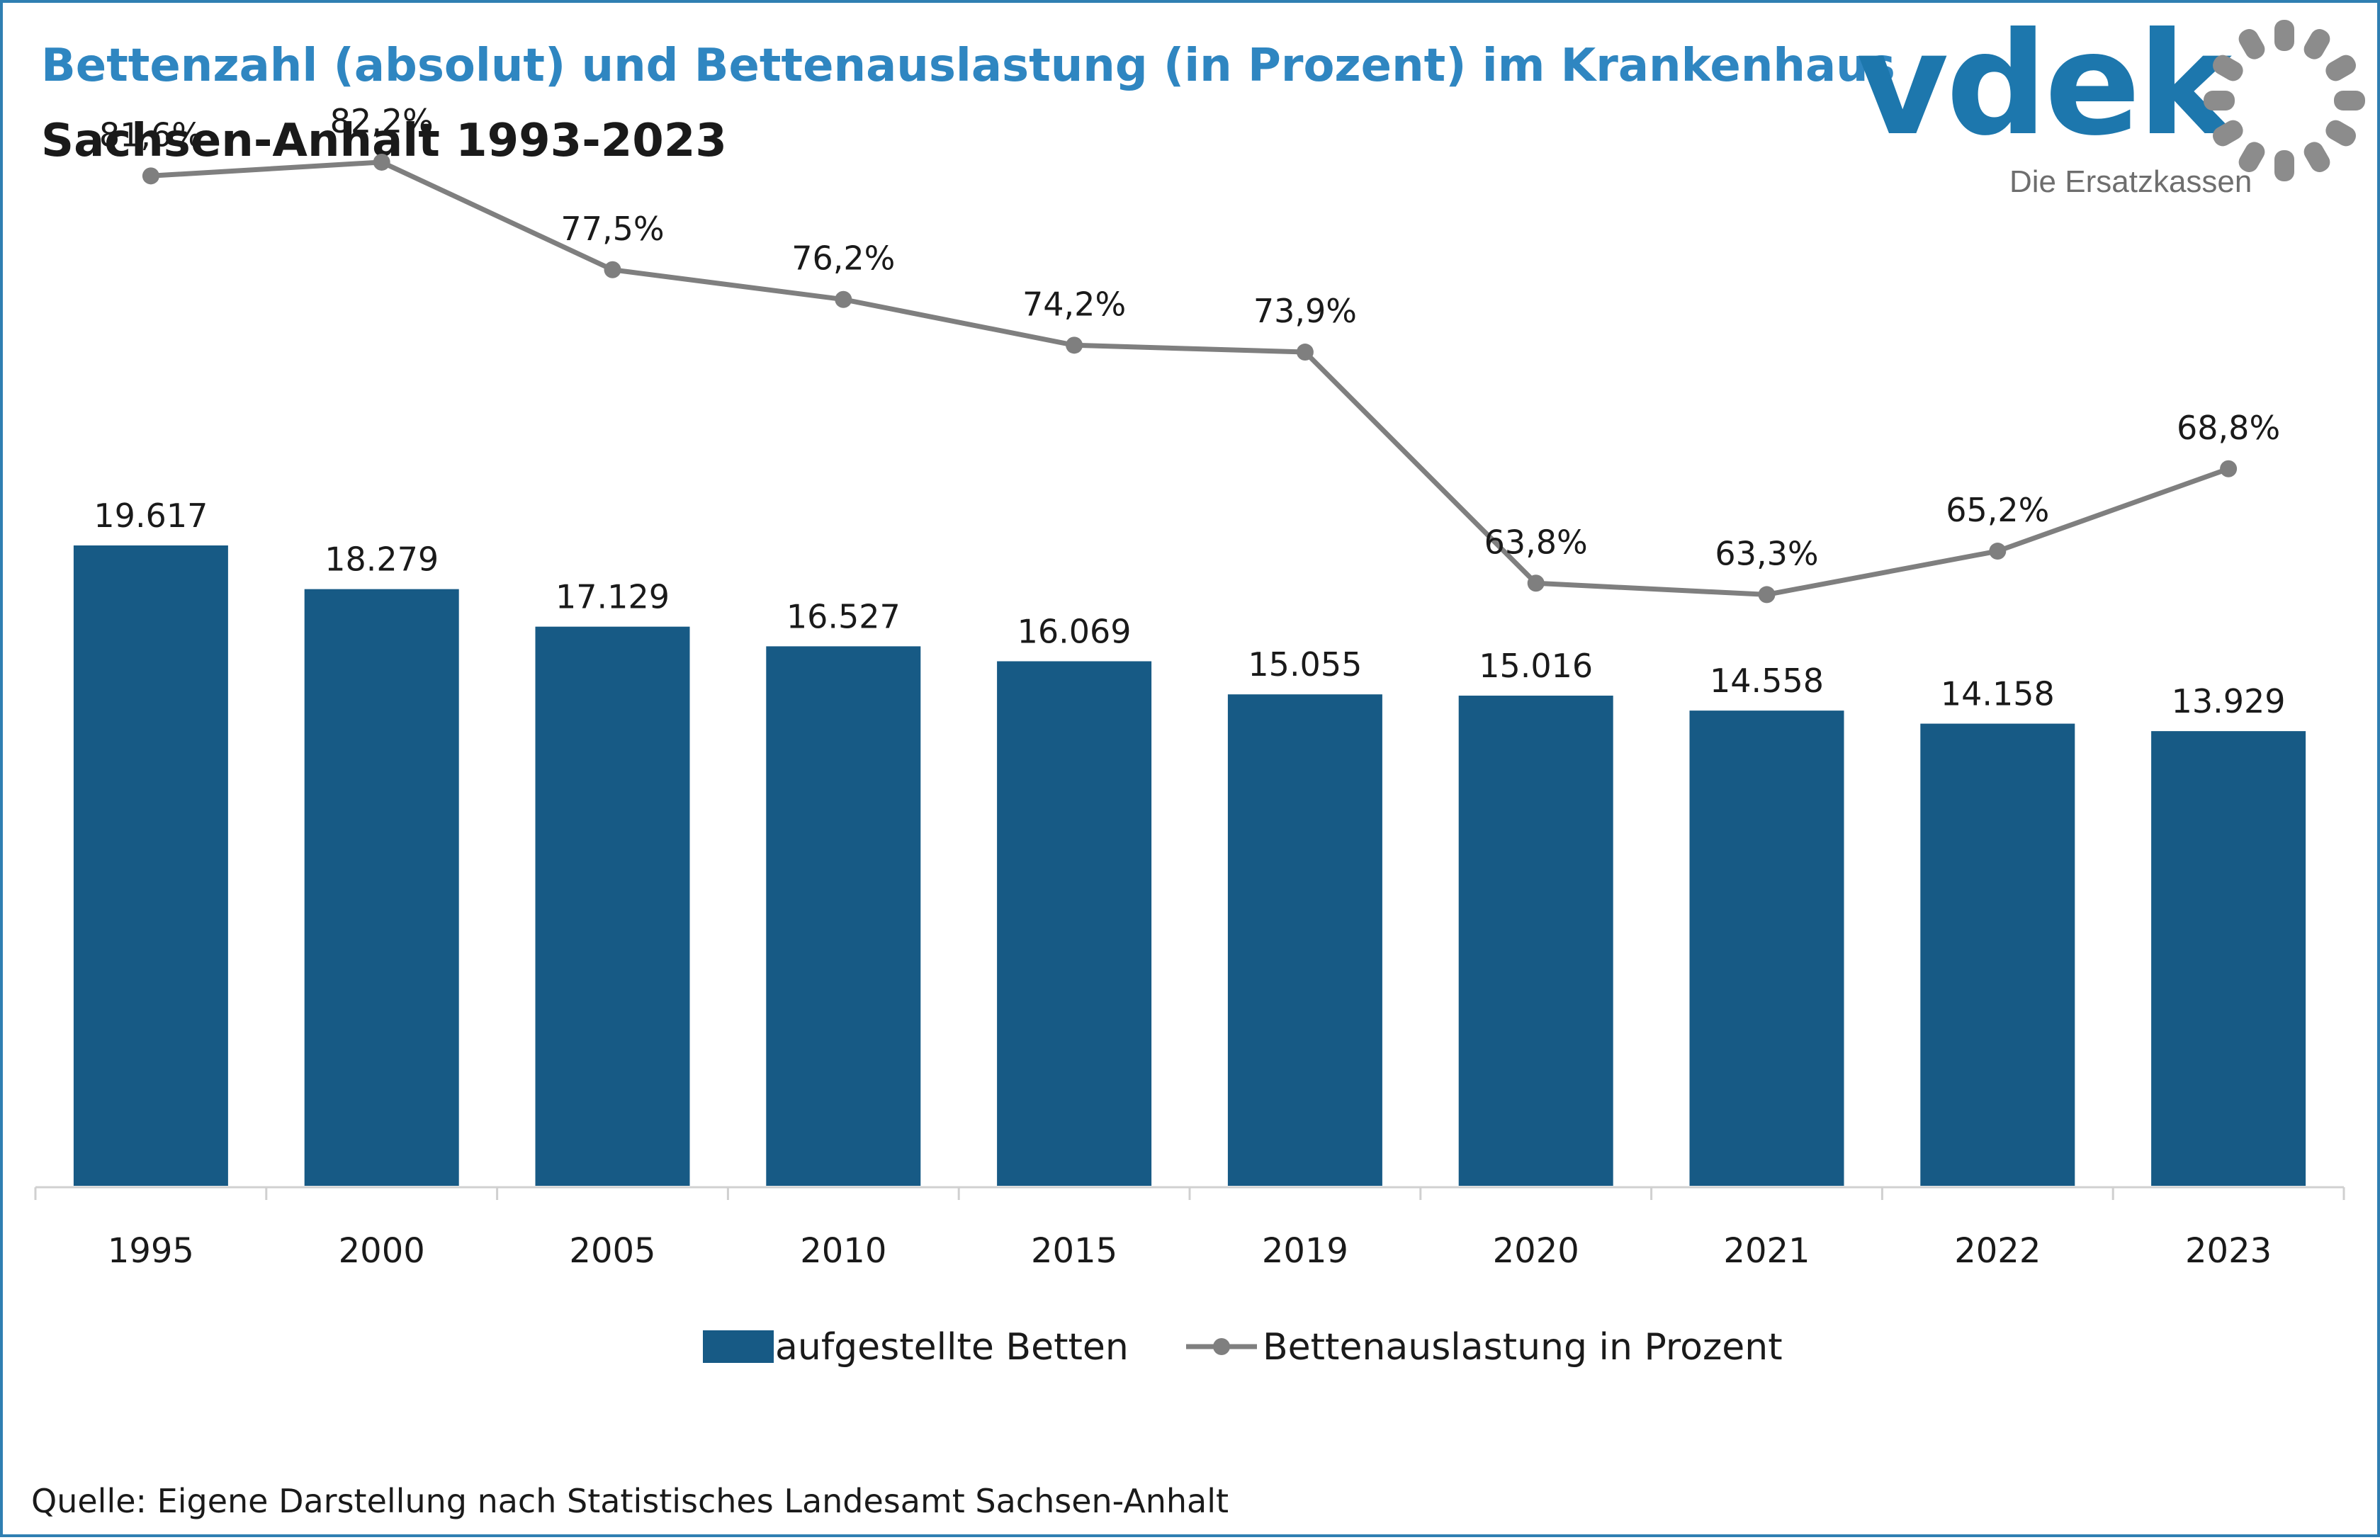  What do you see at coordinates (382, 1251) in the screenshot?
I see `x-tick-label: 2000` at bounding box center [382, 1251].